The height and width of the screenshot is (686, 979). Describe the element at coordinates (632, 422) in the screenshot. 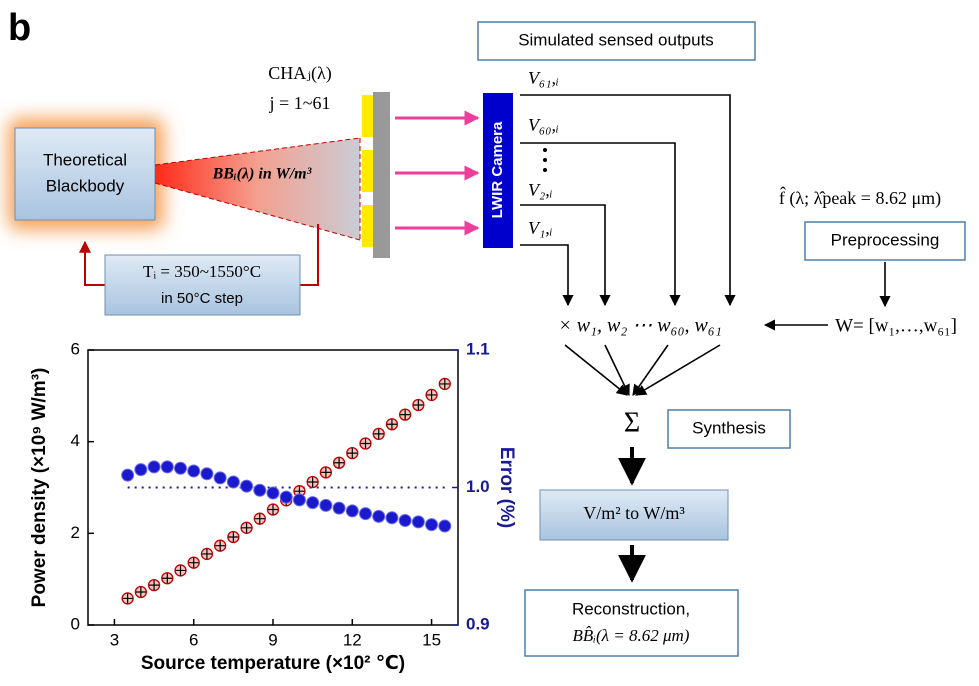

I see `sum: Σ` at that location.